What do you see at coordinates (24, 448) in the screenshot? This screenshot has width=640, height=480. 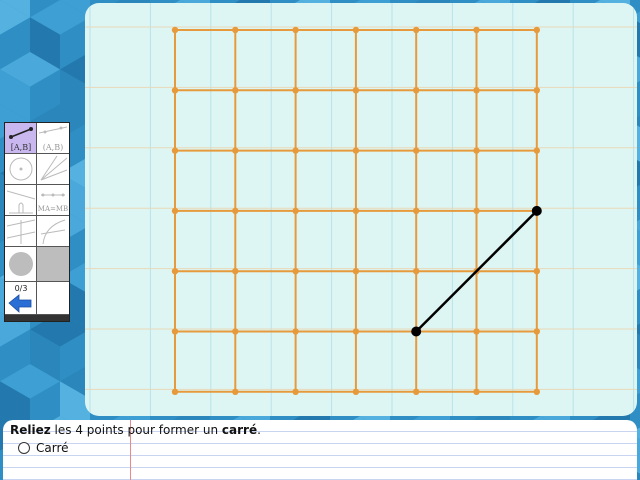 I see `answer-radio` at bounding box center [24, 448].